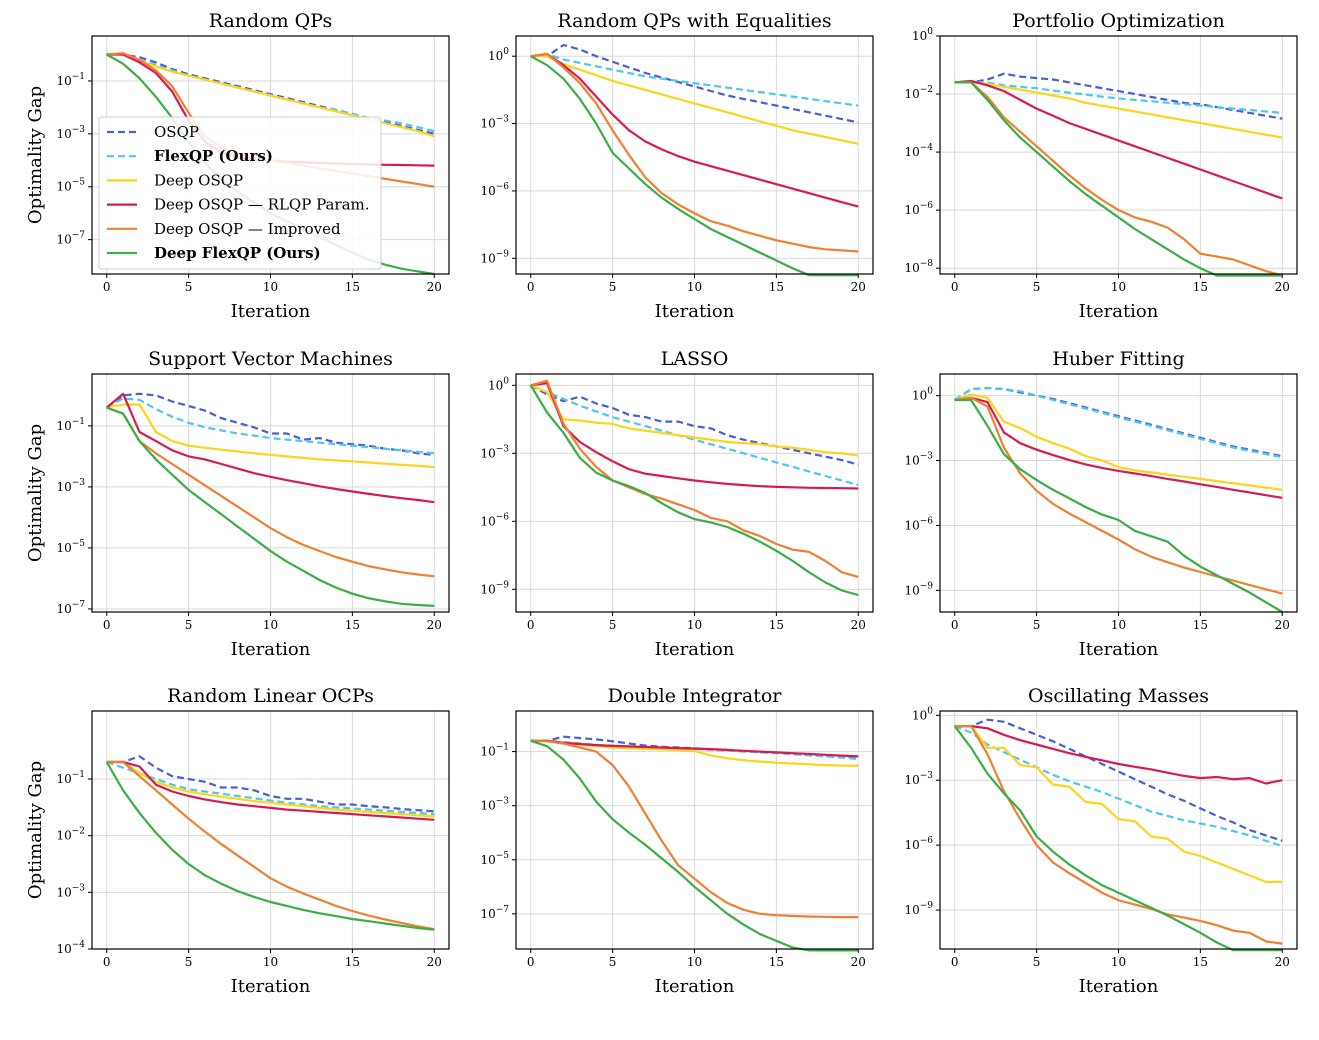 Image resolution: width=1319 pixels, height=1040 pixels. I want to click on panel-lasso: LASSO 0 5 10 15 20 100 10⁻³ 10⁻⁶ 10⁻⁹ Iteration, so click(677, 504).